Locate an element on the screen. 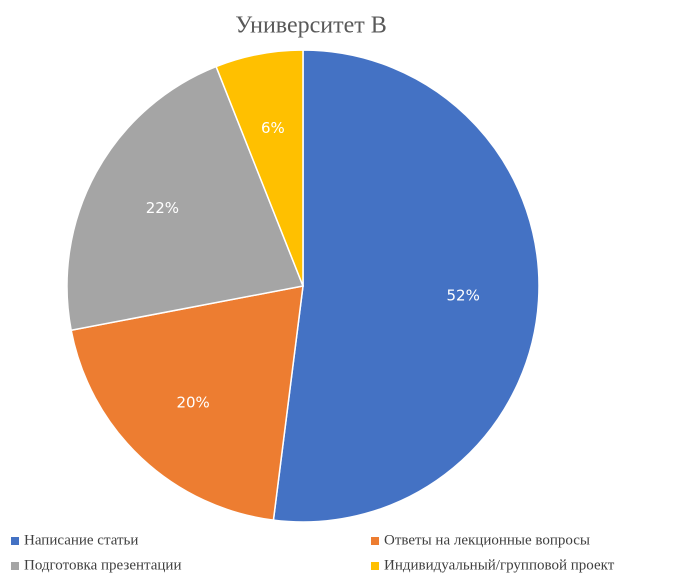 The image size is (694, 578). legend-label: Написание статьи is located at coordinates (81, 540).